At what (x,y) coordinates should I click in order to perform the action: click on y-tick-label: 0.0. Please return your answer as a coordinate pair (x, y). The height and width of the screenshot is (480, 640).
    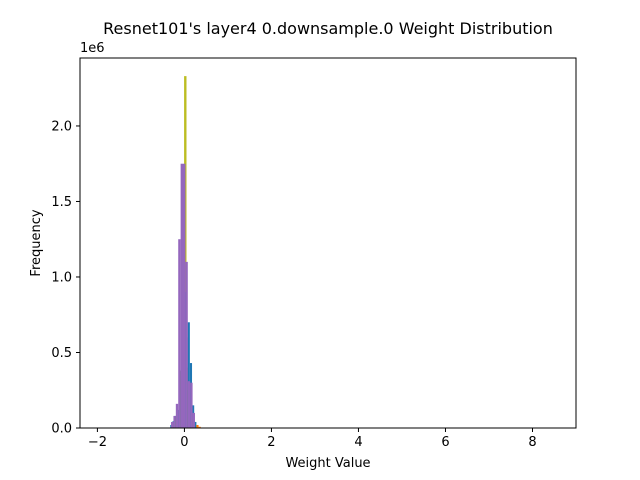
    Looking at the image, I should click on (61, 429).